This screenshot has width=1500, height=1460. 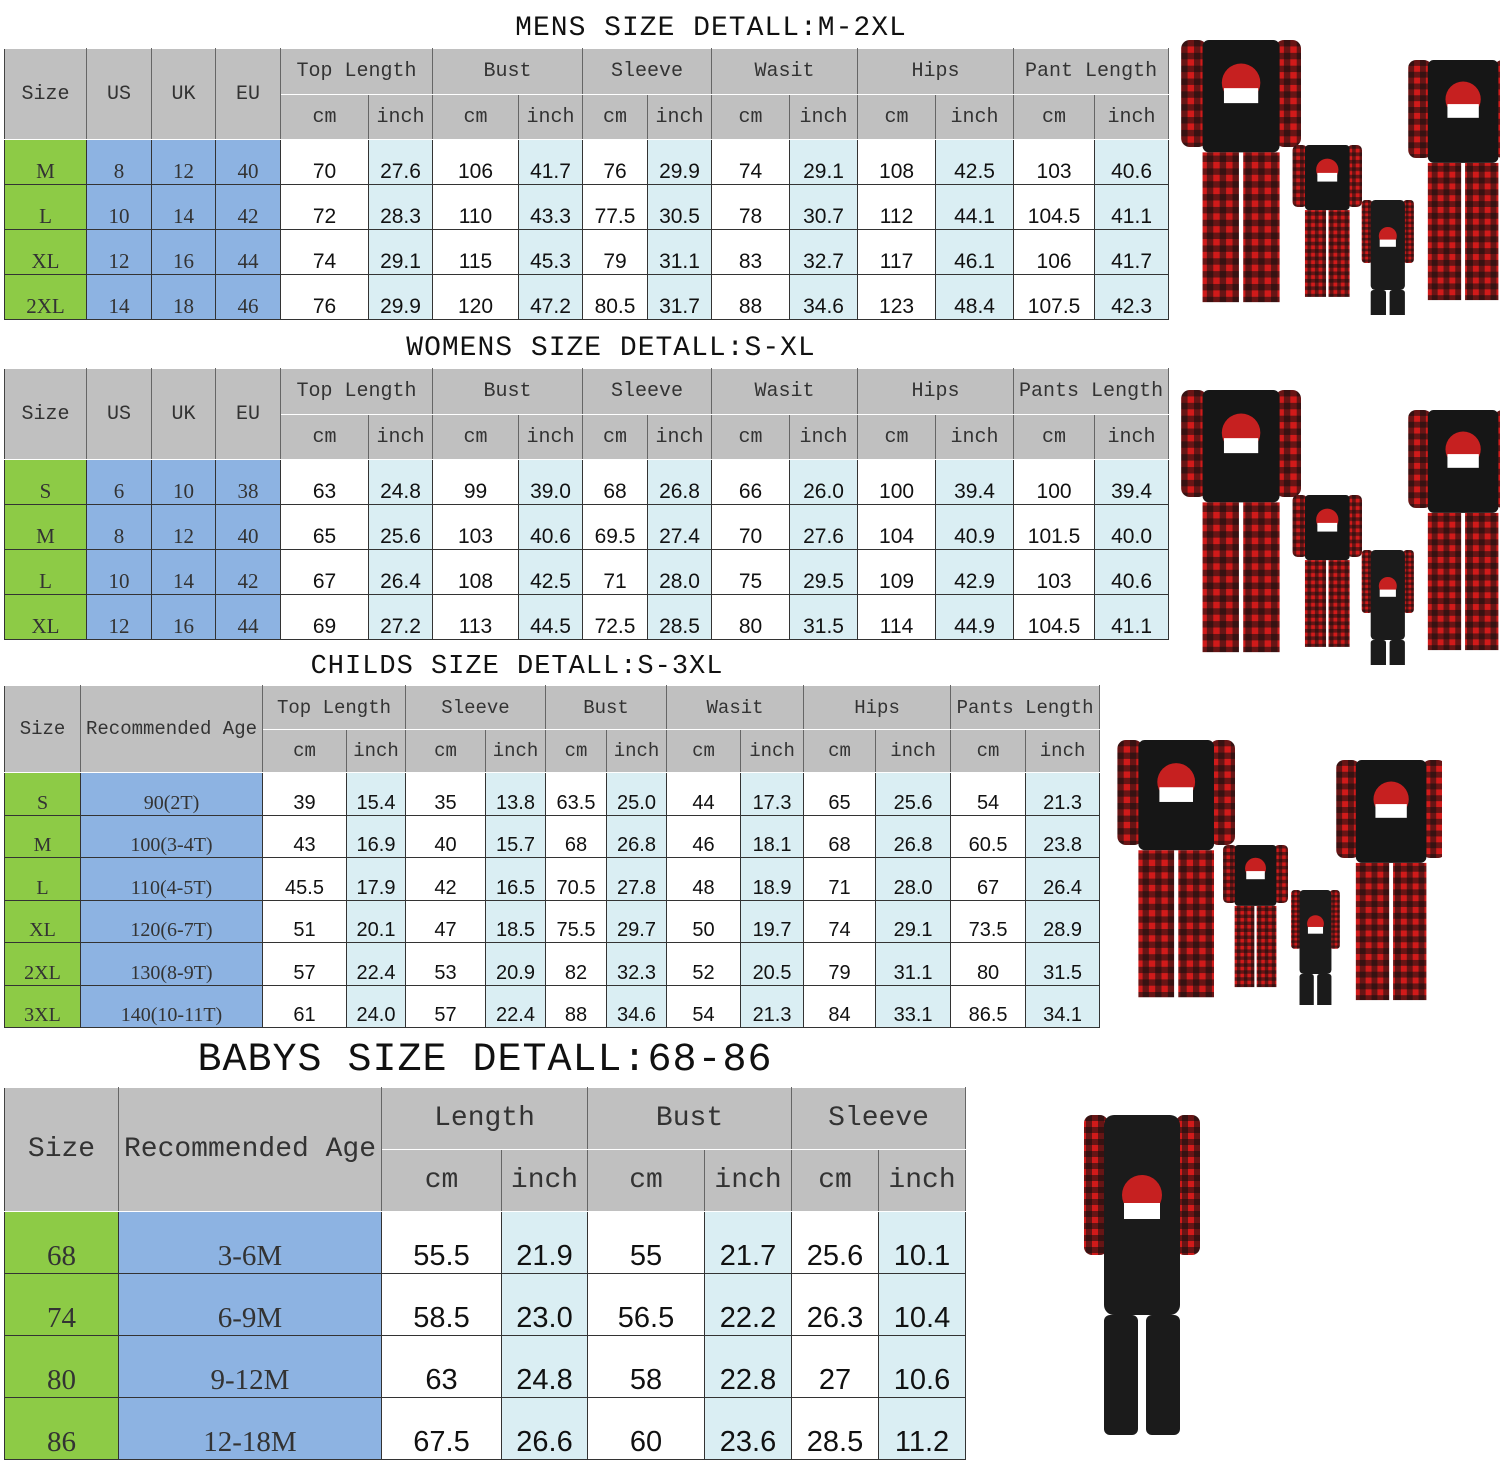 I want to click on ref-size-cell: 18, so click(x=183, y=297).